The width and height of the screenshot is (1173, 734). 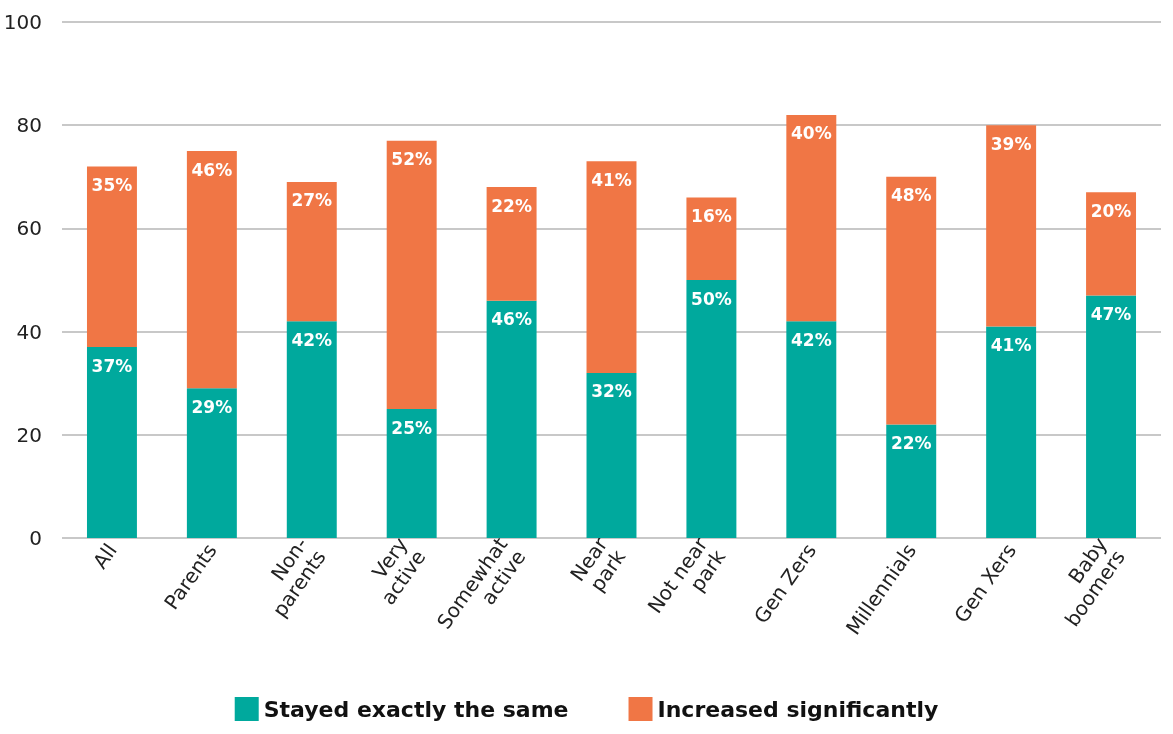 I want to click on data-label: 32%, so click(x=611, y=391).